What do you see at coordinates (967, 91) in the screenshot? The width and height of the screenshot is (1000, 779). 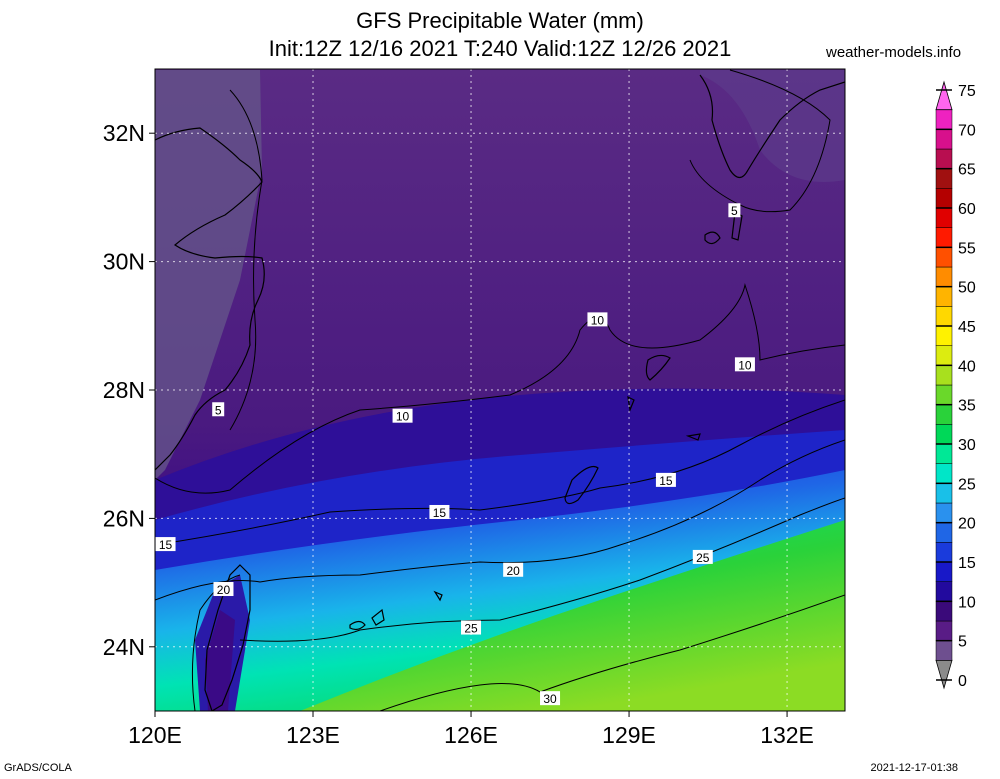 I see `colorbar-label: 75` at bounding box center [967, 91].